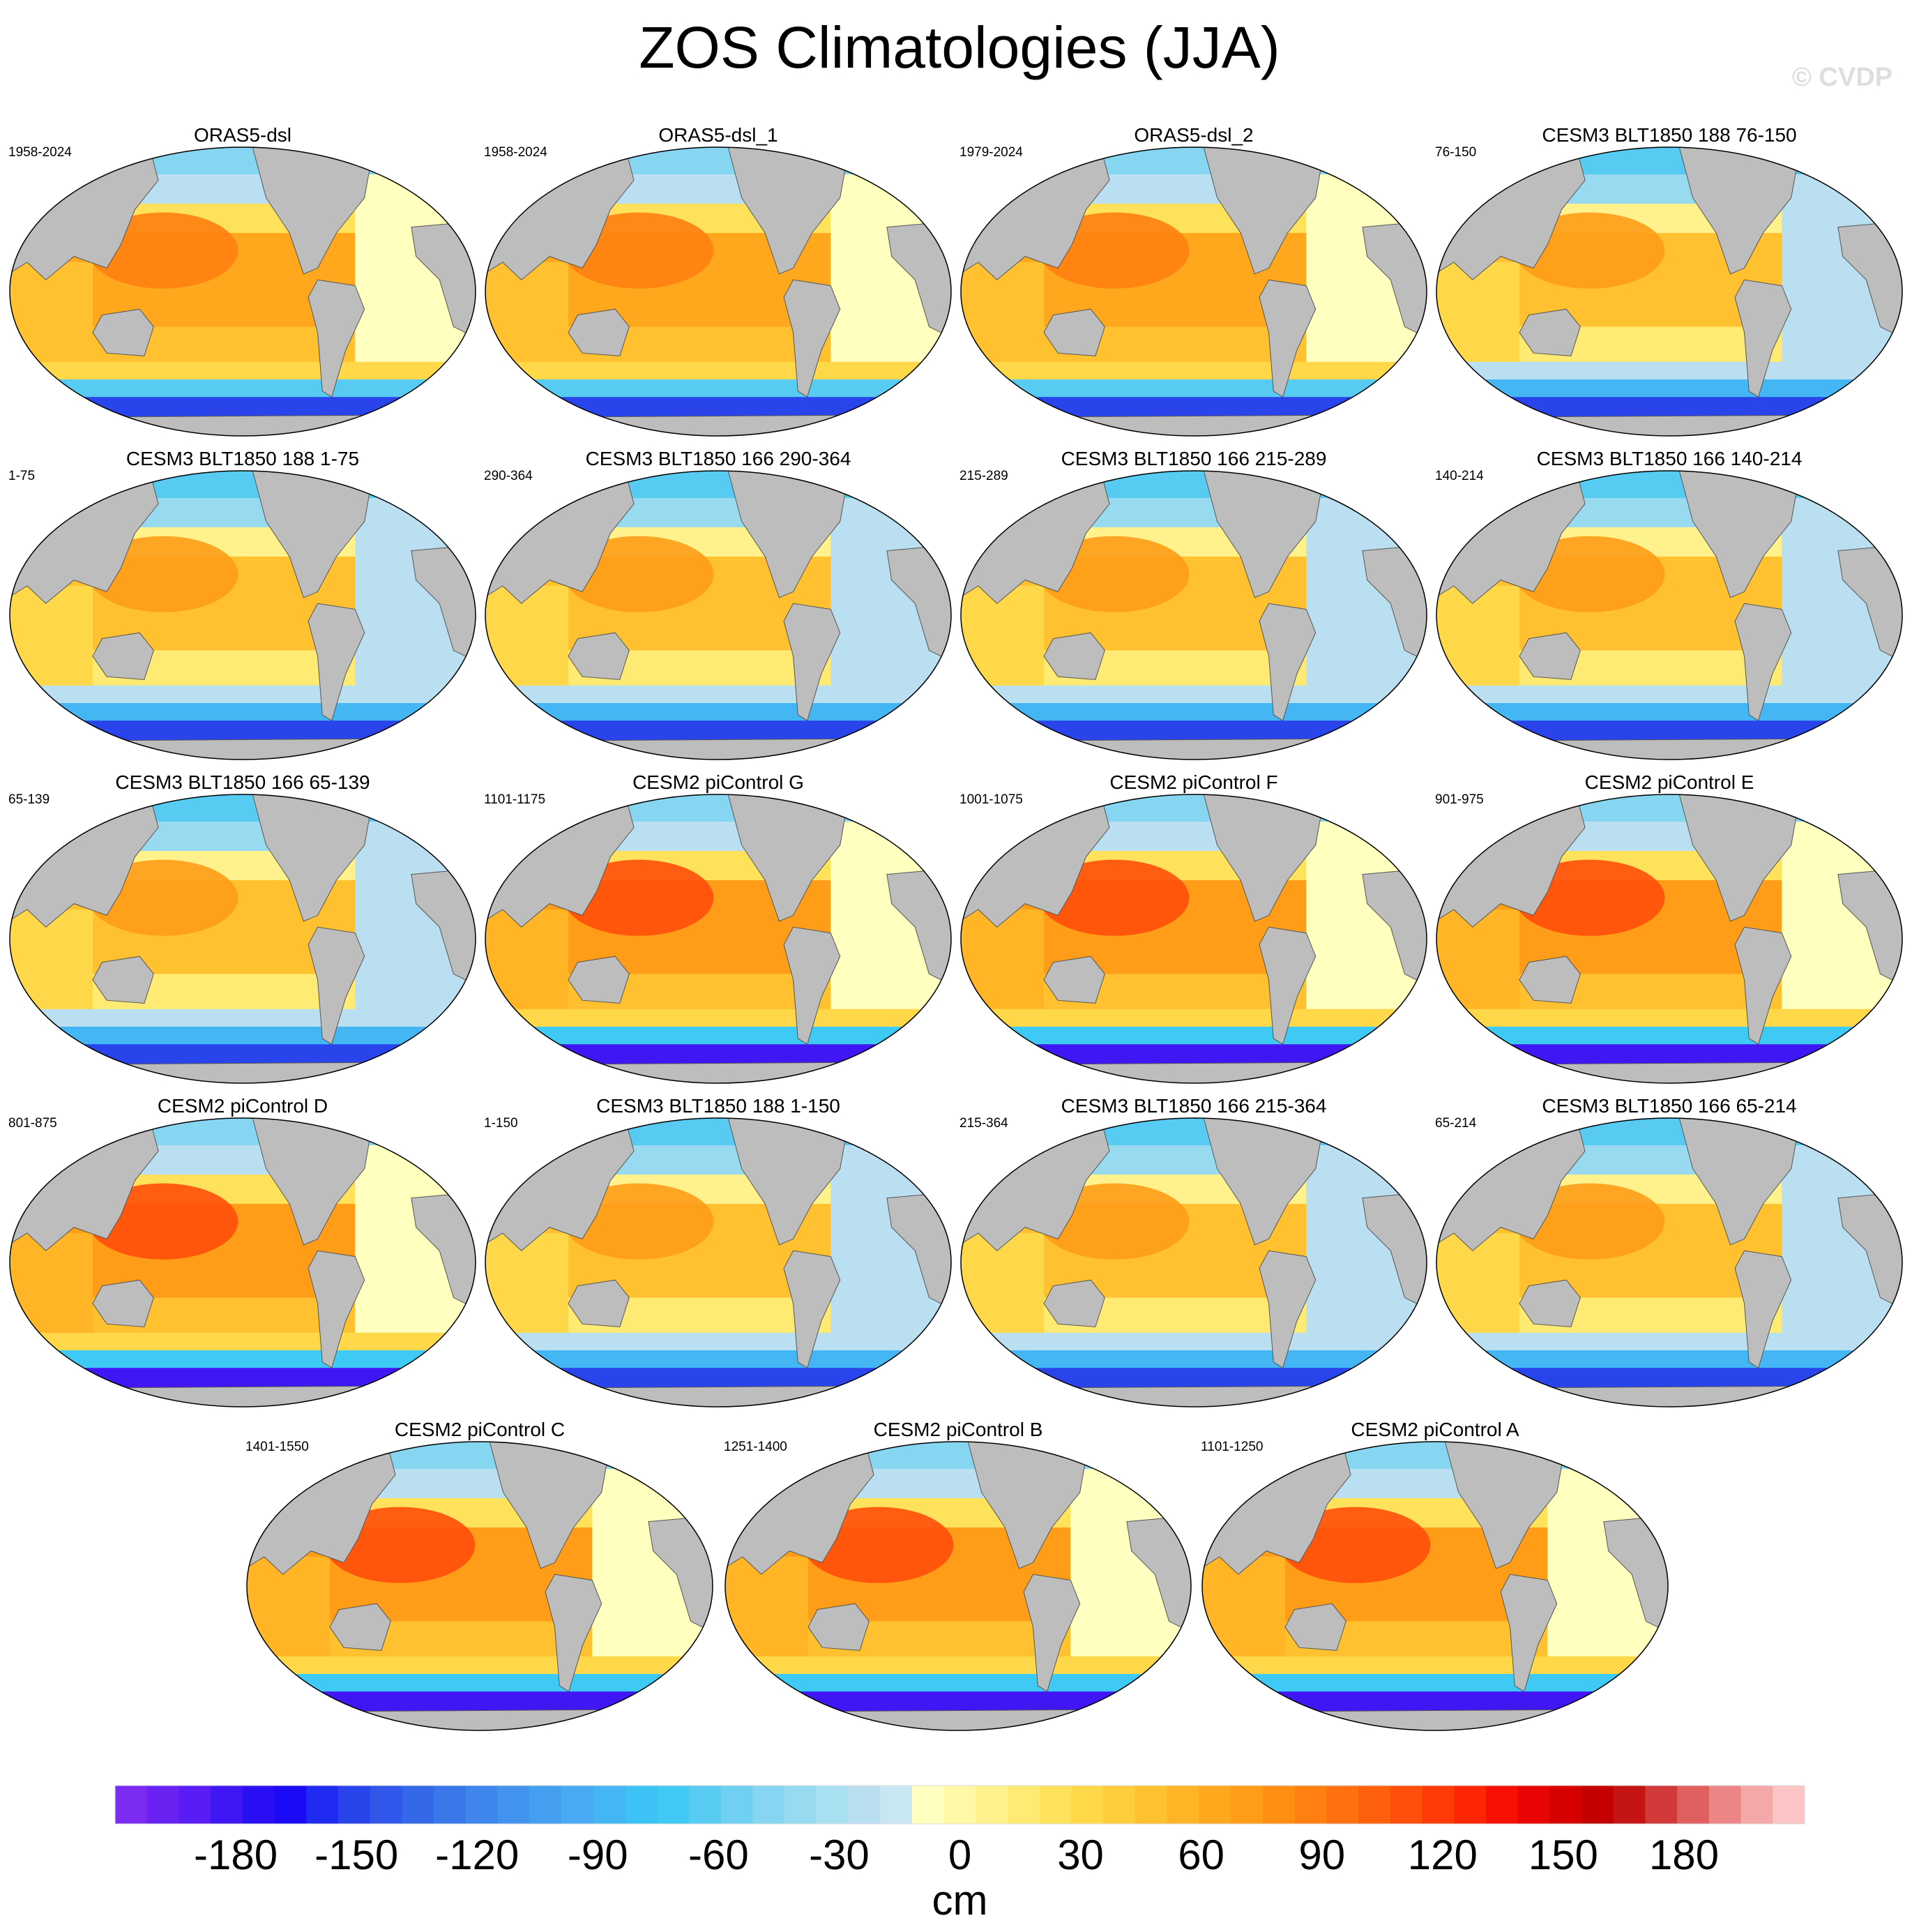  I want to click on panel-title: CESM3 BLT1850 188 76-150, so click(1670, 135).